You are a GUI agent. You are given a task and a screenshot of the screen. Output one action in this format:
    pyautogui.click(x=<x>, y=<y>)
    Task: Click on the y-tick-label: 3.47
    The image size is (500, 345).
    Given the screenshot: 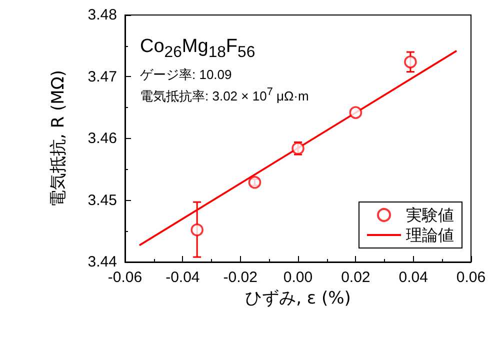 What is the action you would take?
    pyautogui.click(x=102, y=77)
    